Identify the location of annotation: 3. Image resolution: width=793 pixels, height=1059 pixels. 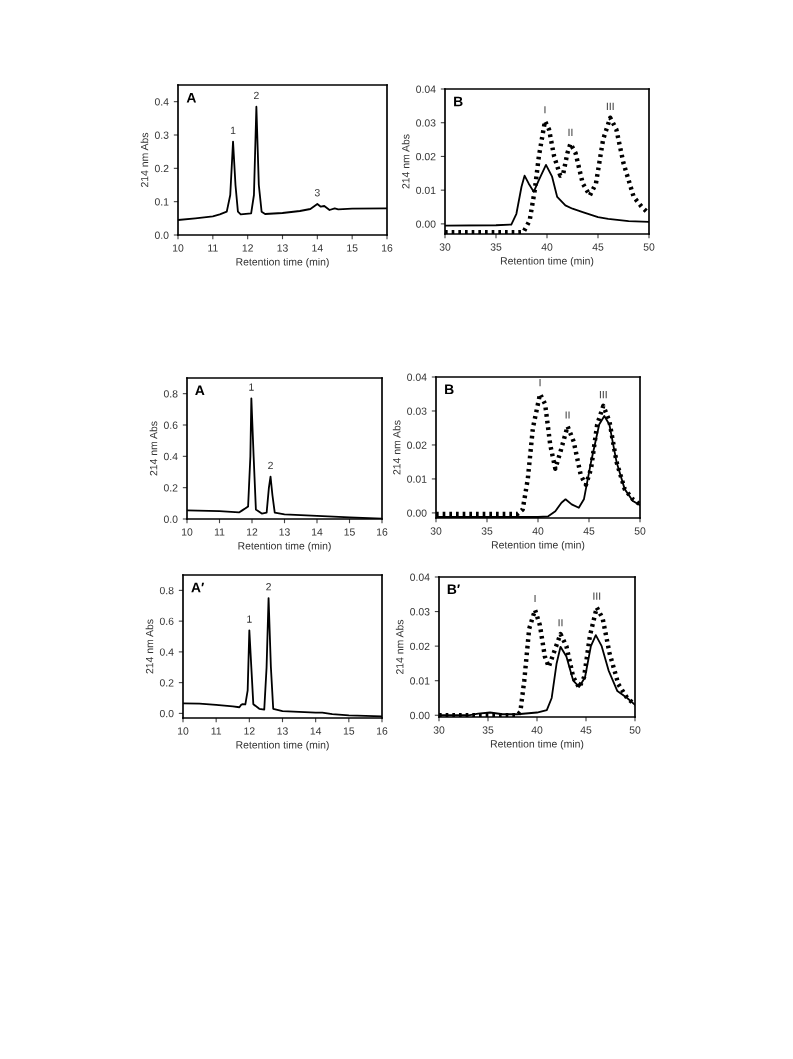
(317, 193).